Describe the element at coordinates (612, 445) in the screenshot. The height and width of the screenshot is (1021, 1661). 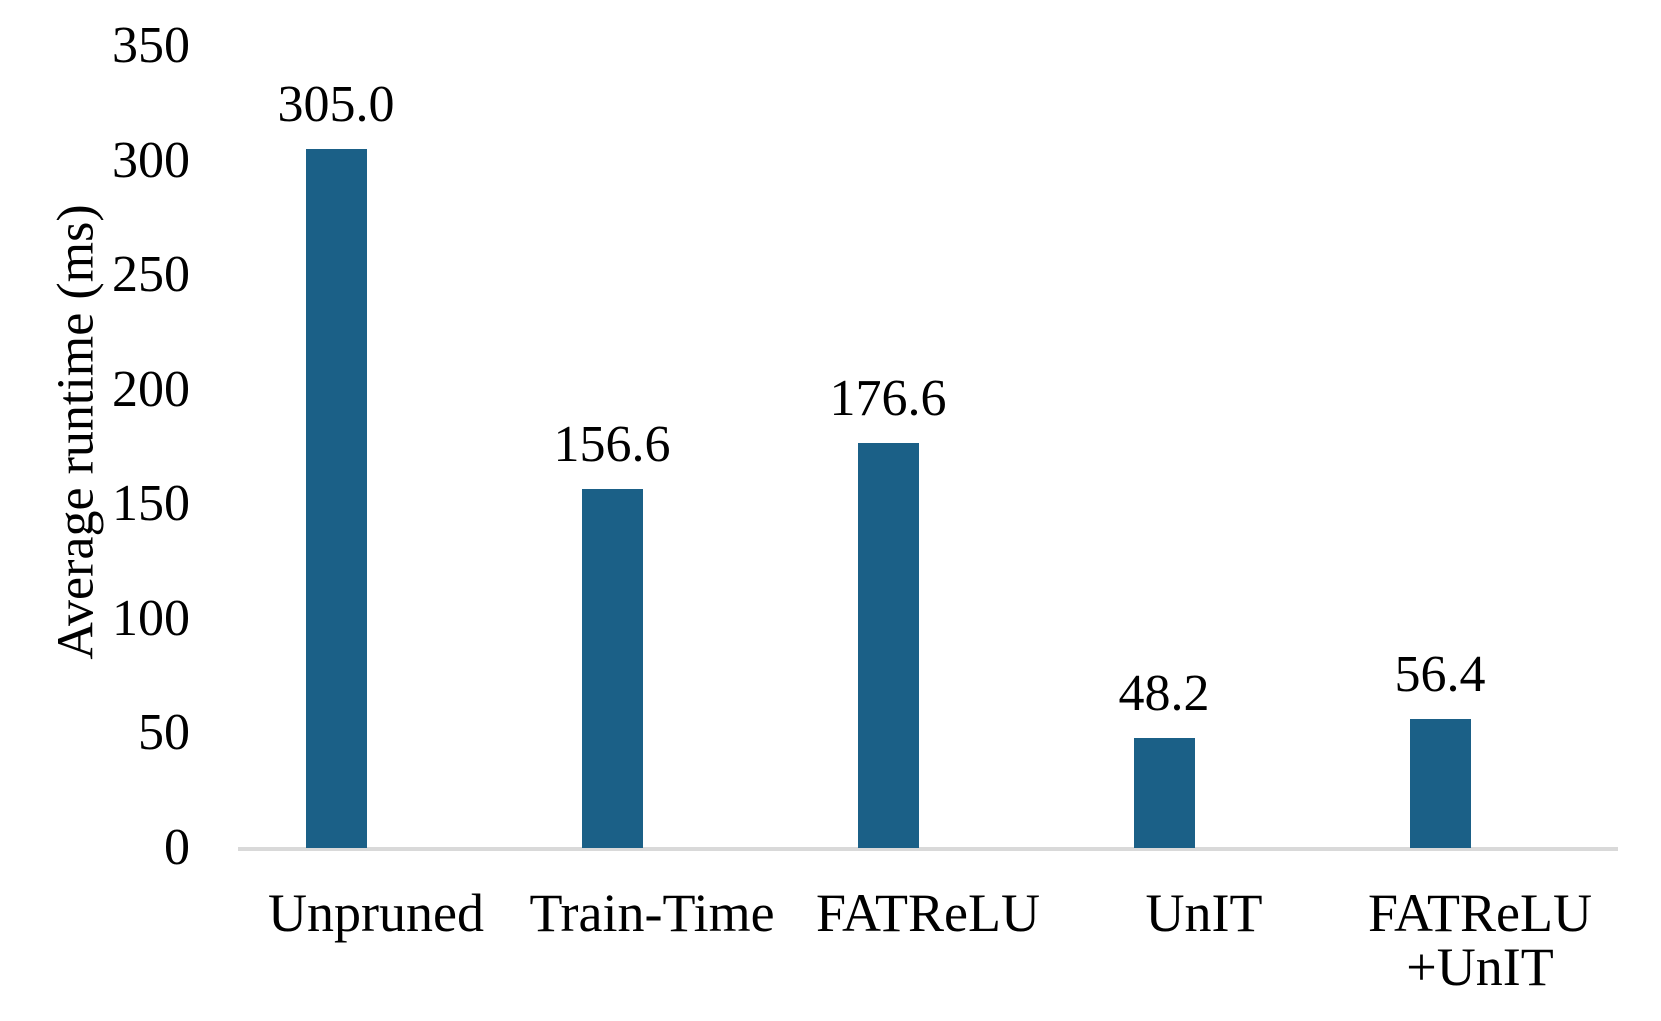
I see `bar-value-label: 156.6` at that location.